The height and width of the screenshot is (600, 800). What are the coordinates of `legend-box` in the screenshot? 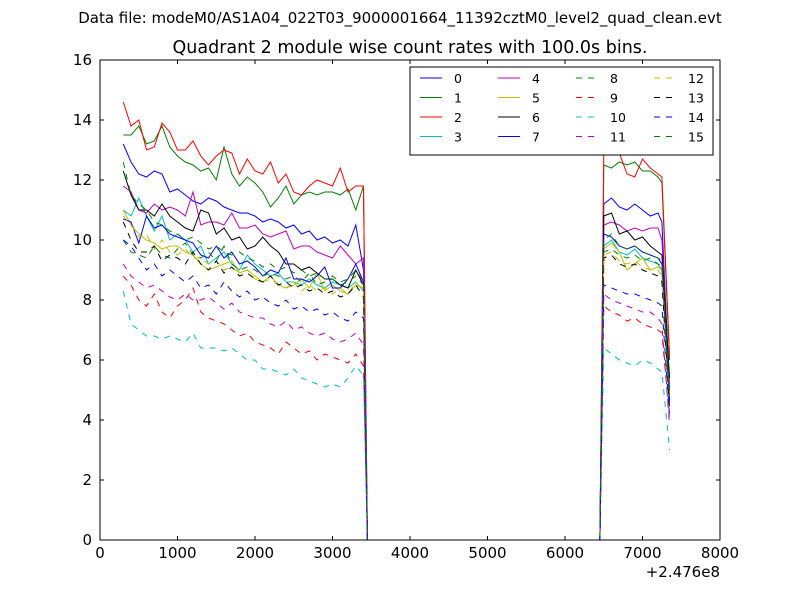 It's located at (561, 111).